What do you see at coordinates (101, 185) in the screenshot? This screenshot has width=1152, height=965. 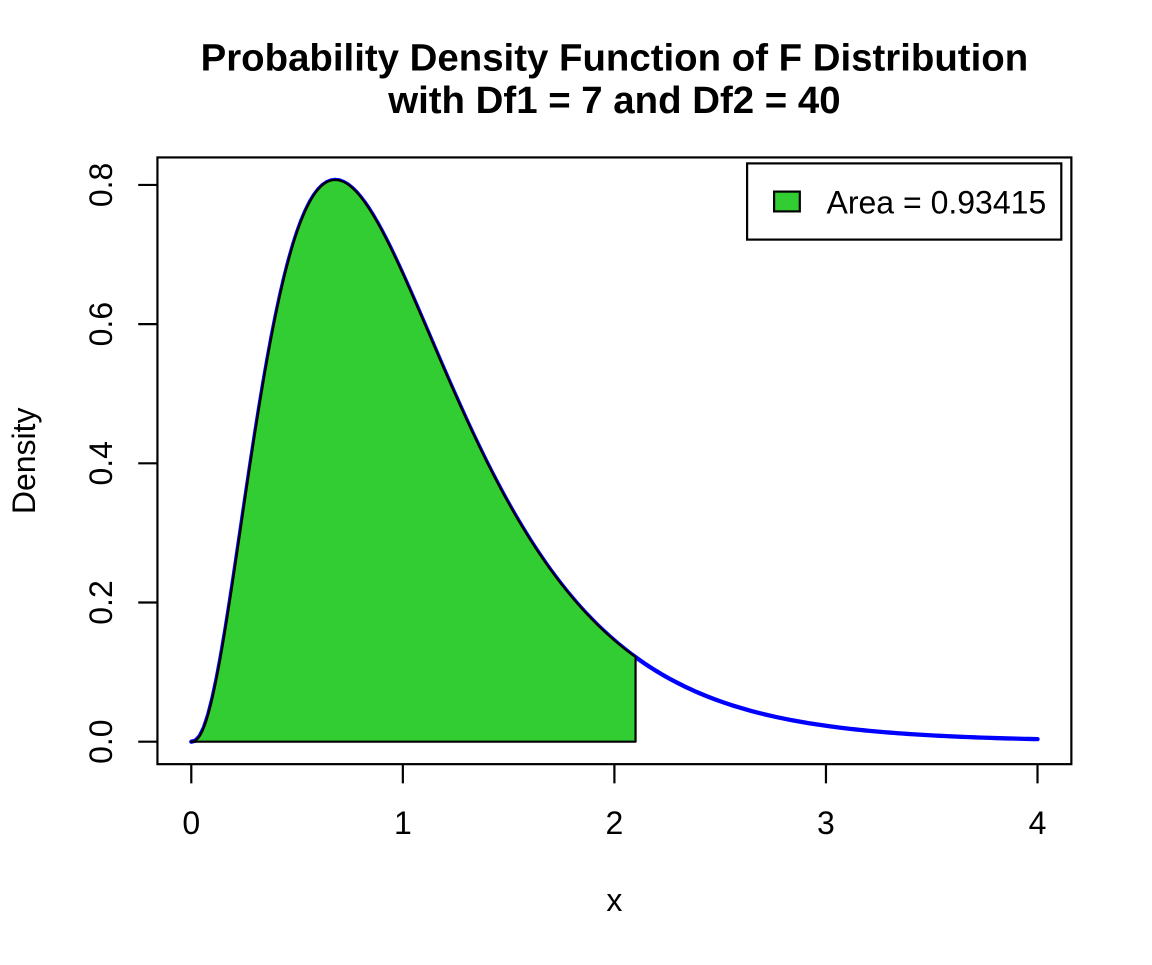 I see `svg-text: 0.8` at bounding box center [101, 185].